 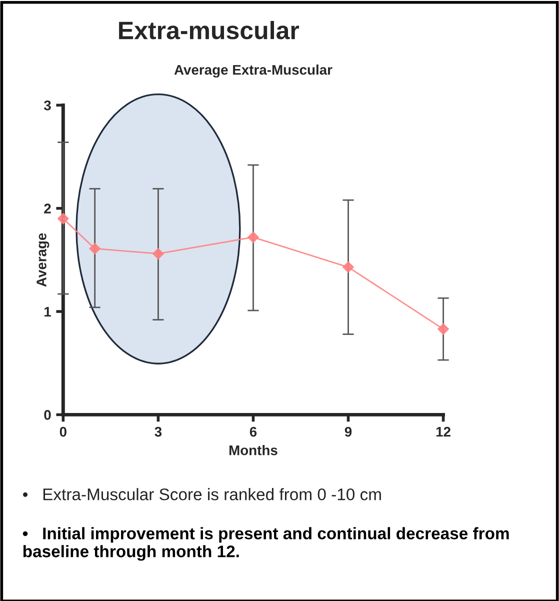 What do you see at coordinates (47, 209) in the screenshot?
I see `y-tick-label: 2` at bounding box center [47, 209].